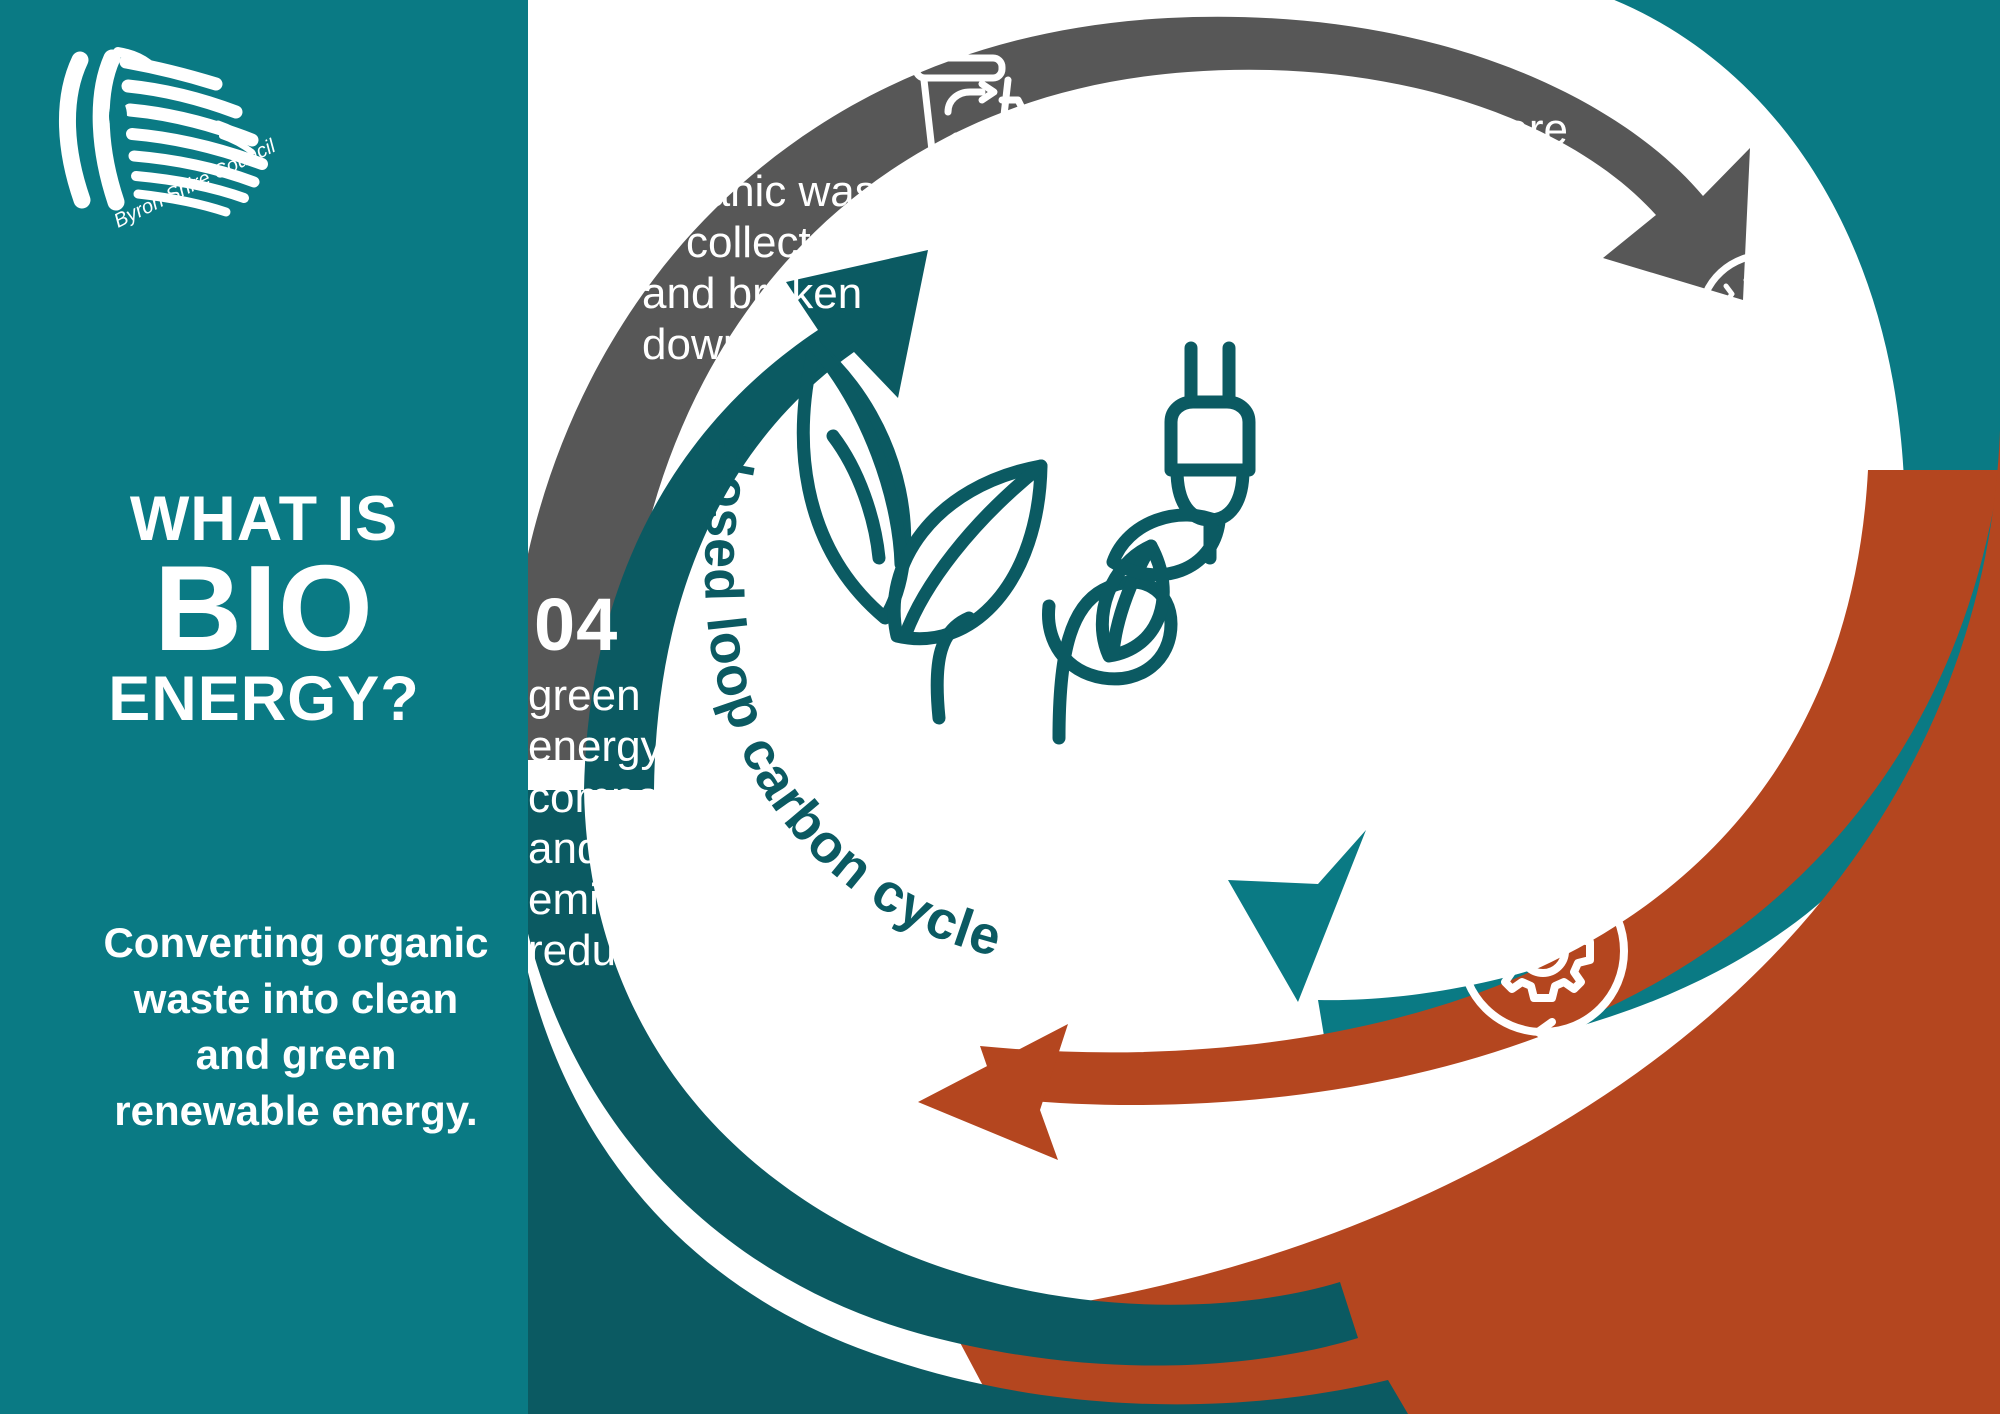 This screenshot has height=1414, width=2000. I want to click on step-02-text: contained and captured, so click(1429, 208).